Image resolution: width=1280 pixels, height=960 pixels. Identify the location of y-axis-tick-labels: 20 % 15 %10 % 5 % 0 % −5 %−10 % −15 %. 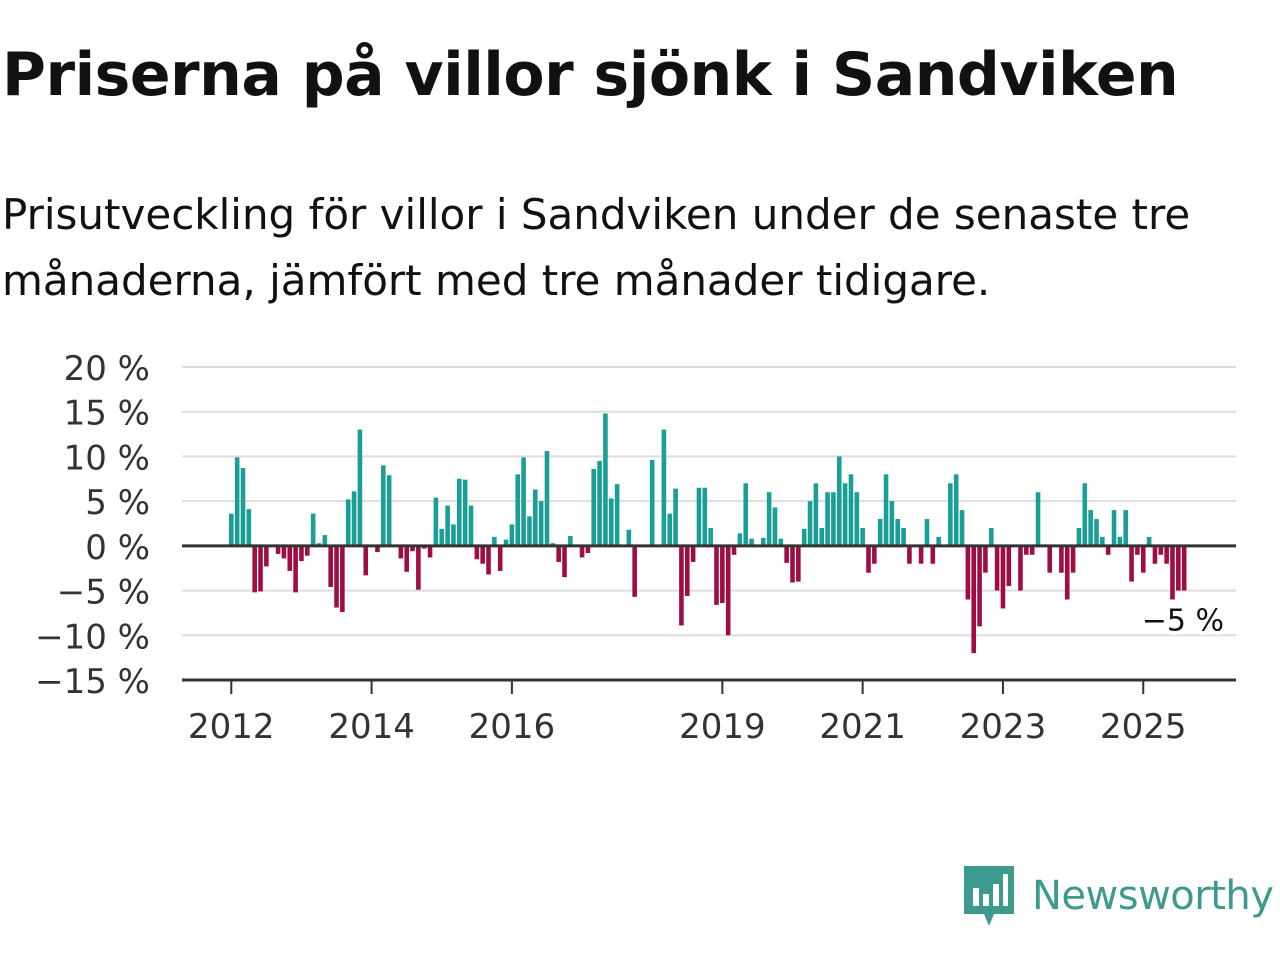
(92, 525).